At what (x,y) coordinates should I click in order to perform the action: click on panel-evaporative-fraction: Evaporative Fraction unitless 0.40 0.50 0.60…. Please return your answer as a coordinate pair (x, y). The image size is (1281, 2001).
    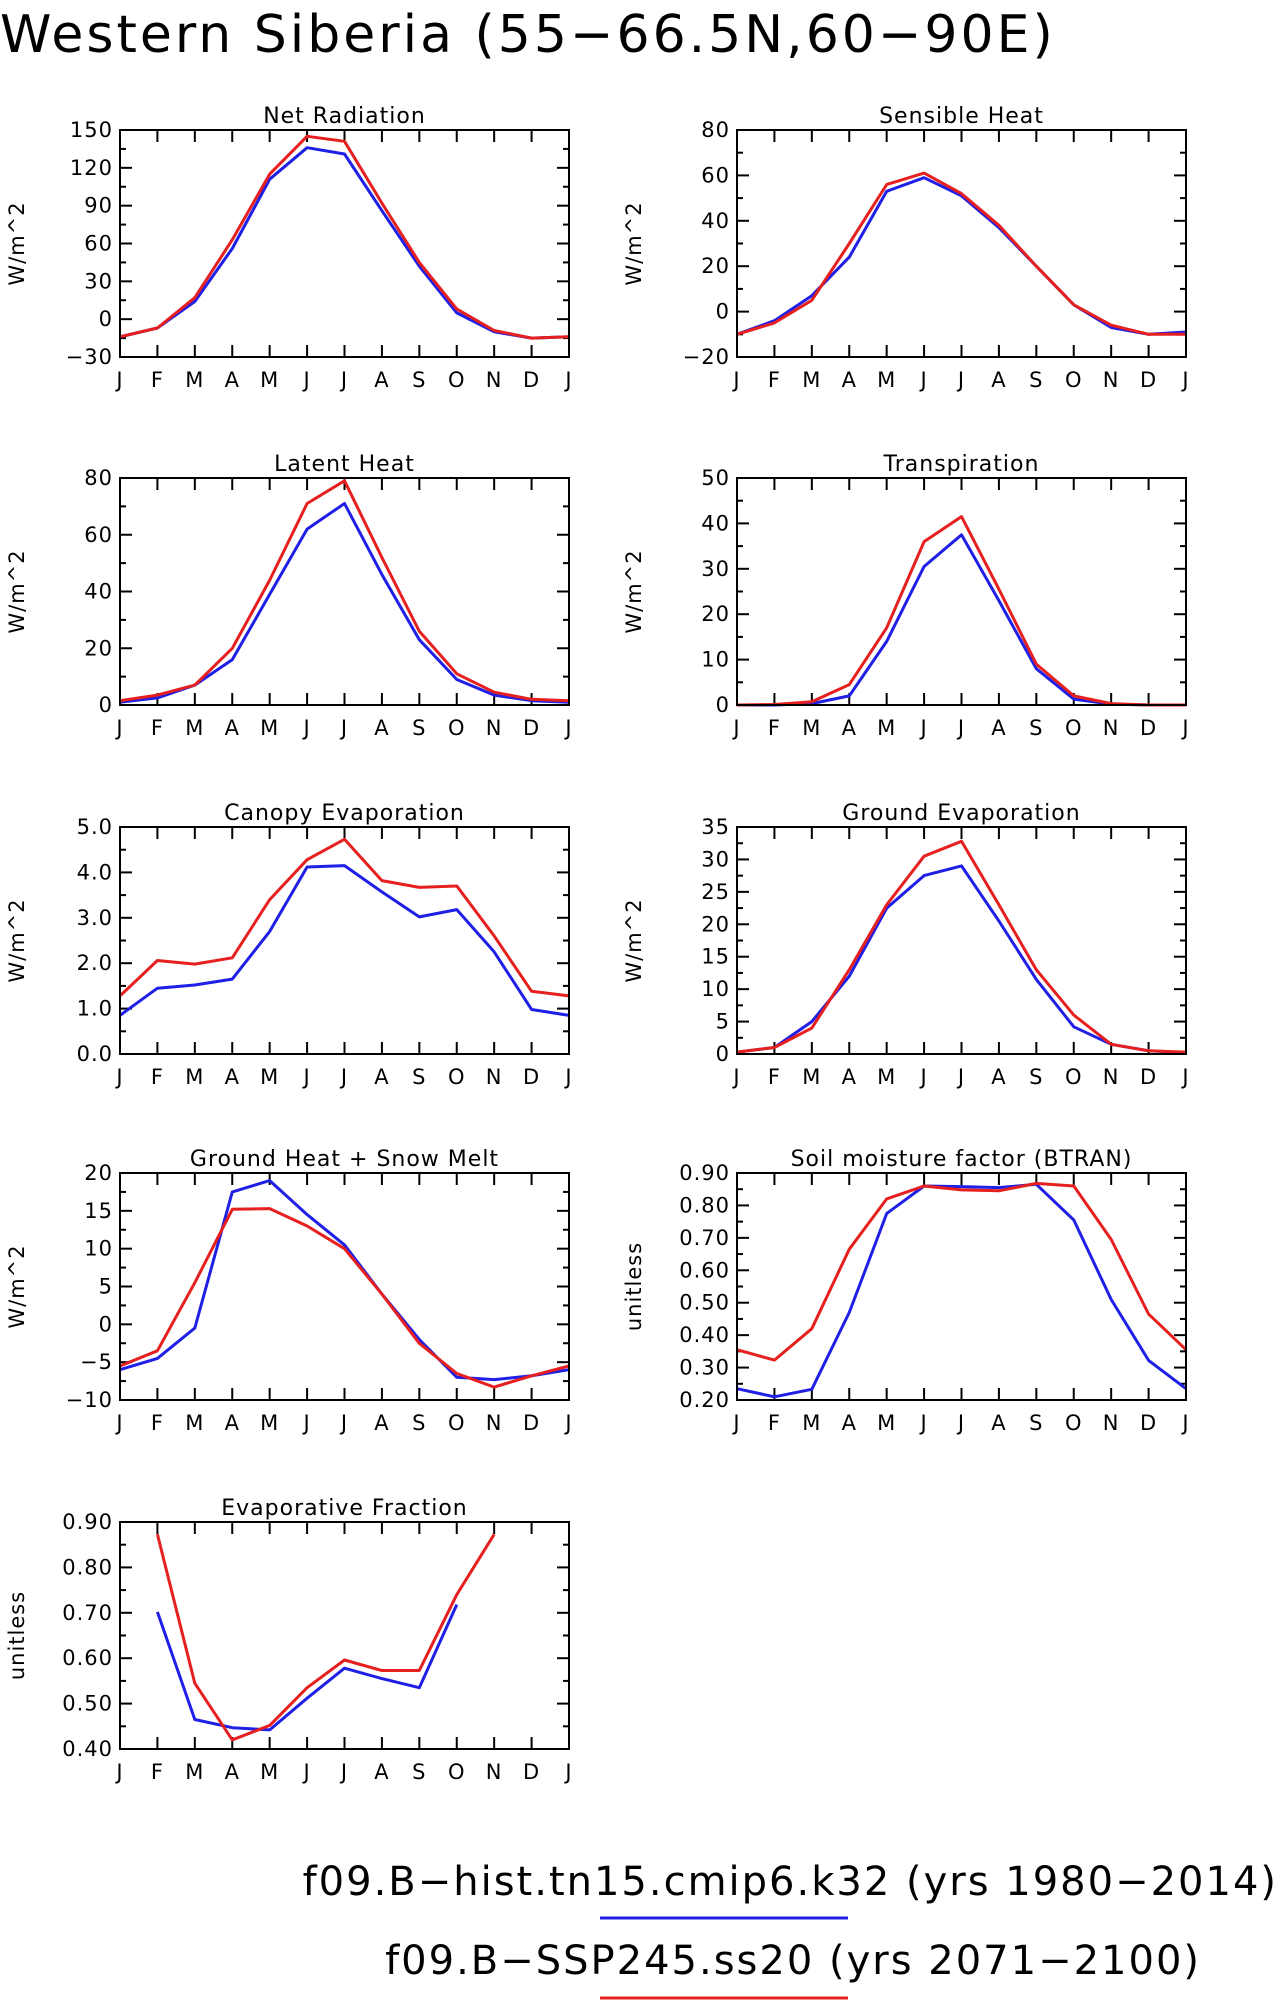
    Looking at the image, I should click on (288, 1640).